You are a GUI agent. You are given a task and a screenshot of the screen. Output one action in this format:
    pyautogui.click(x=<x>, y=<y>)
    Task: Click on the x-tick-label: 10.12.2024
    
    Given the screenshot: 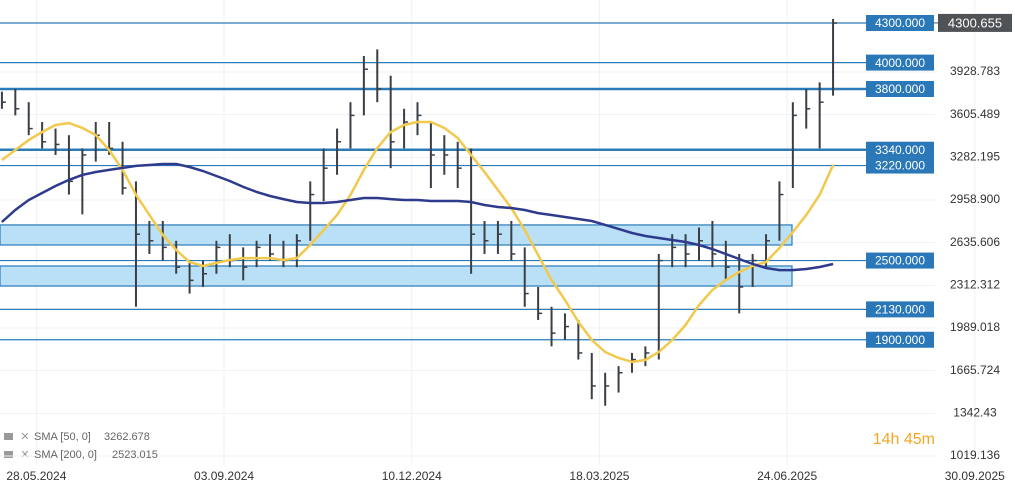 What is the action you would take?
    pyautogui.click(x=412, y=476)
    